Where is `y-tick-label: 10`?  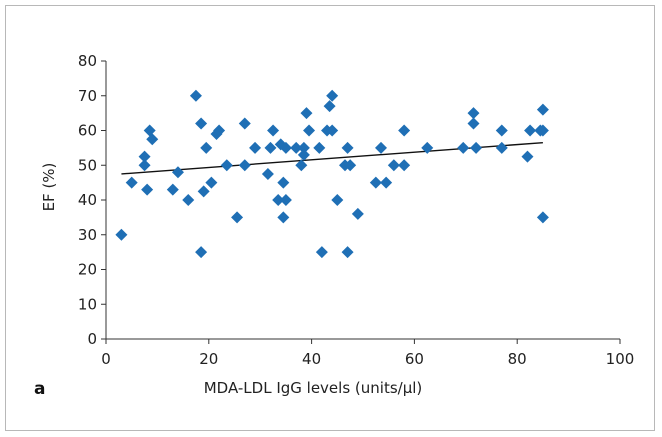
y-tick-label: 10 is located at coordinates (87, 304).